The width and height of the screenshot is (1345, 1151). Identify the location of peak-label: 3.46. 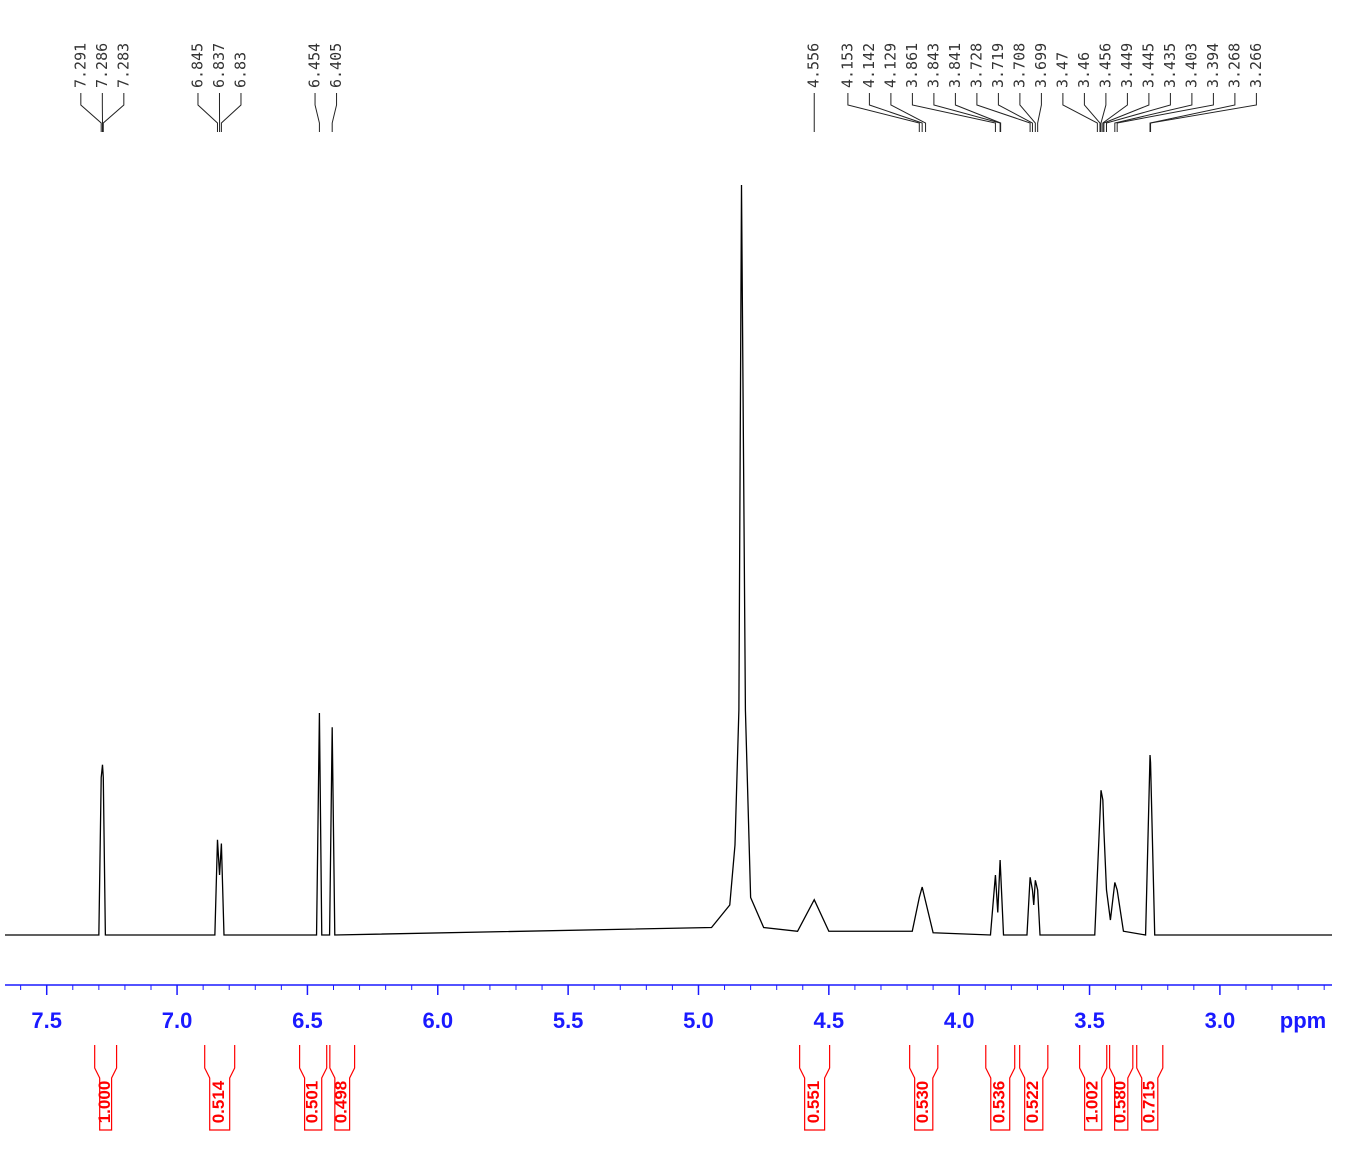
(1084, 70).